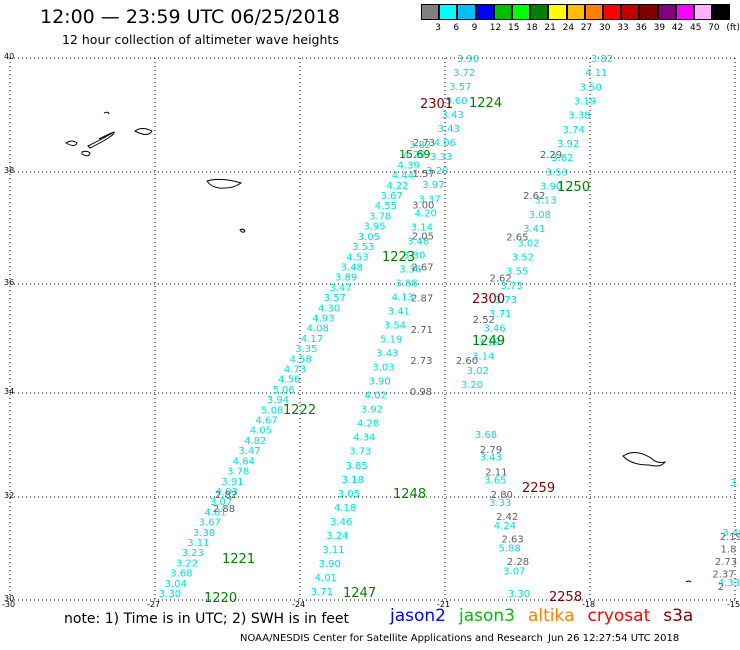 The width and height of the screenshot is (740, 650). What do you see at coordinates (337, 536) in the screenshot?
I see `wave-height-value: 3.24` at bounding box center [337, 536].